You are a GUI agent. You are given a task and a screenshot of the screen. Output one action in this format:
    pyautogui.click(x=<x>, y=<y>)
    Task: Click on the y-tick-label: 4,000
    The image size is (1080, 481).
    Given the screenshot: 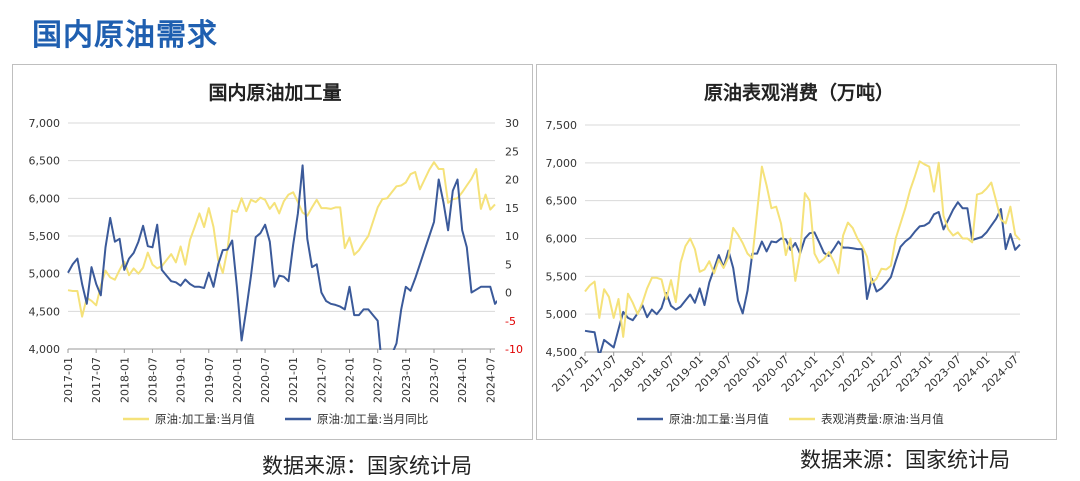 What is the action you would take?
    pyautogui.click(x=45, y=349)
    